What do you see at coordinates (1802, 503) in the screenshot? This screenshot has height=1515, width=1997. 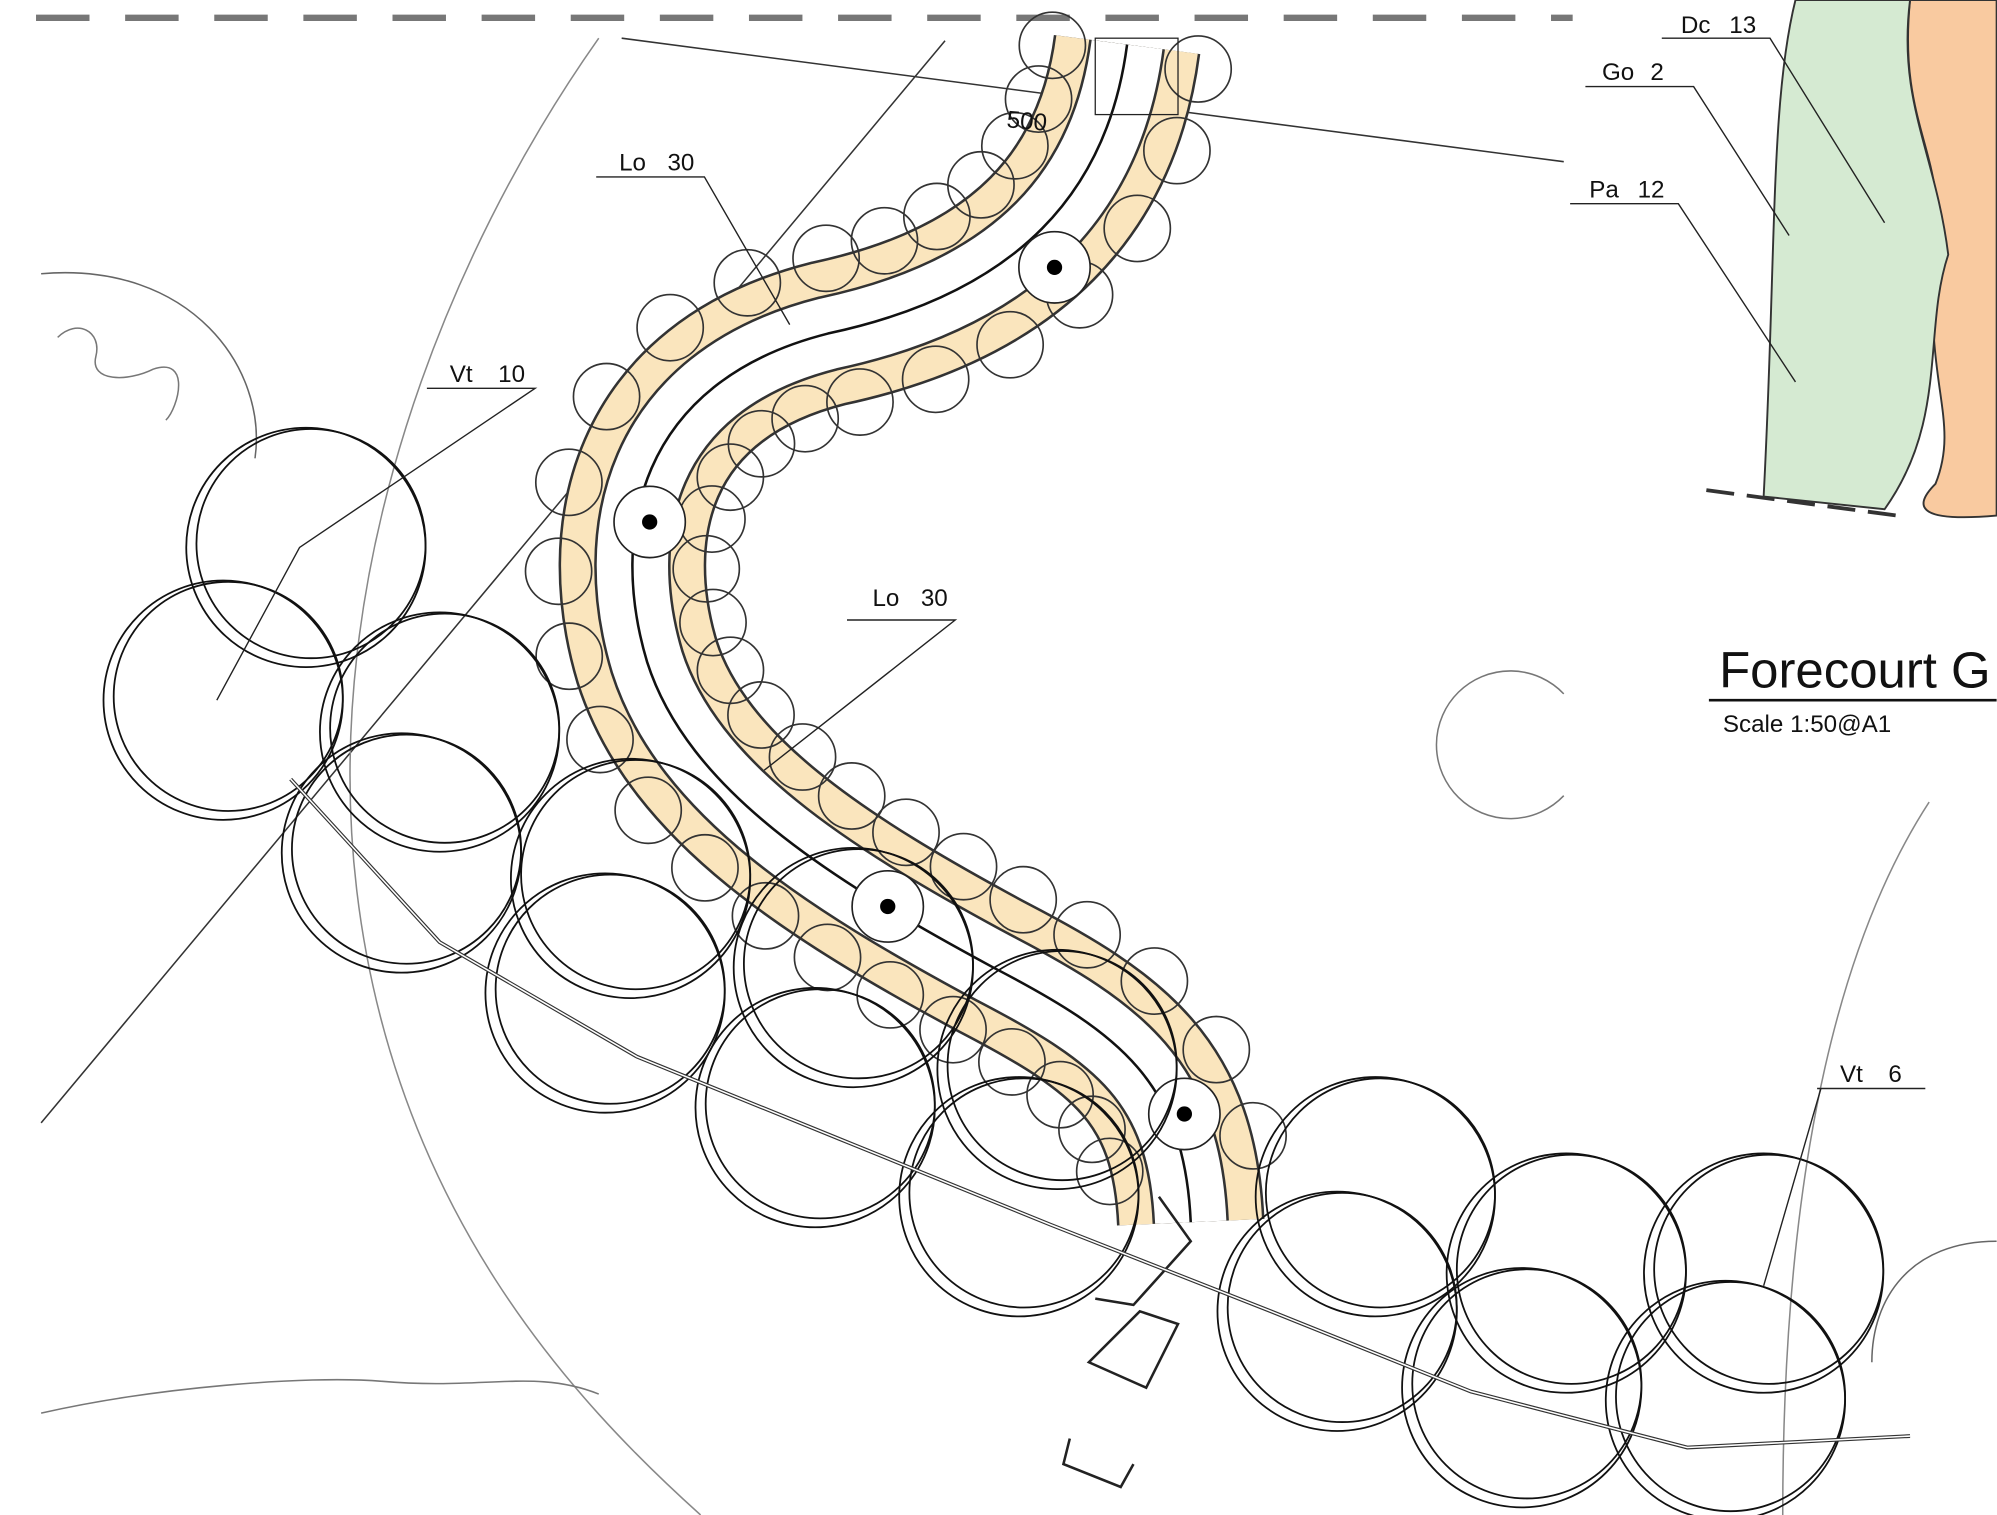 I see `edge-line` at bounding box center [1802, 503].